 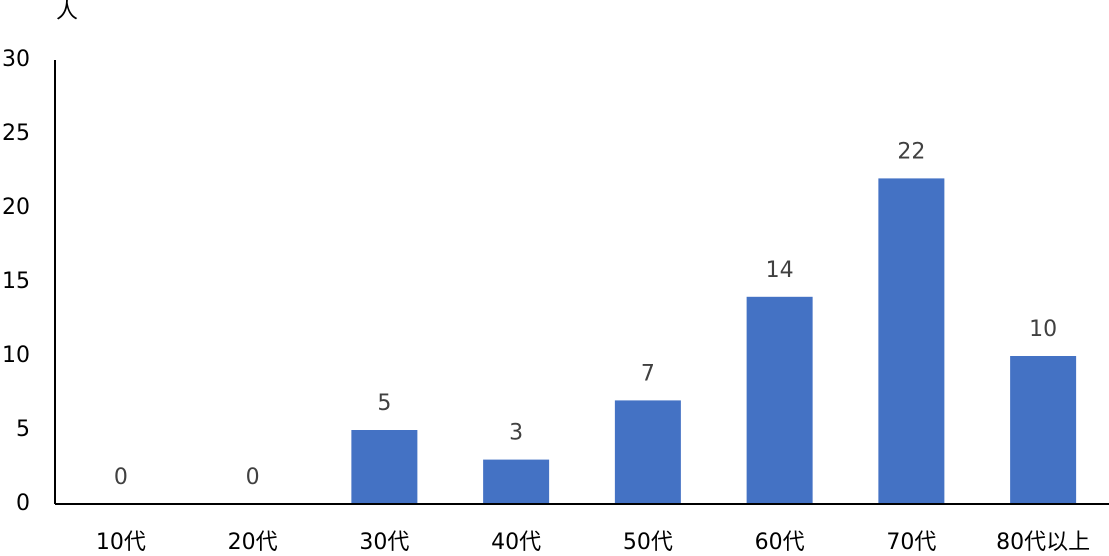 I want to click on y-tick-label: 5, so click(x=23, y=429).